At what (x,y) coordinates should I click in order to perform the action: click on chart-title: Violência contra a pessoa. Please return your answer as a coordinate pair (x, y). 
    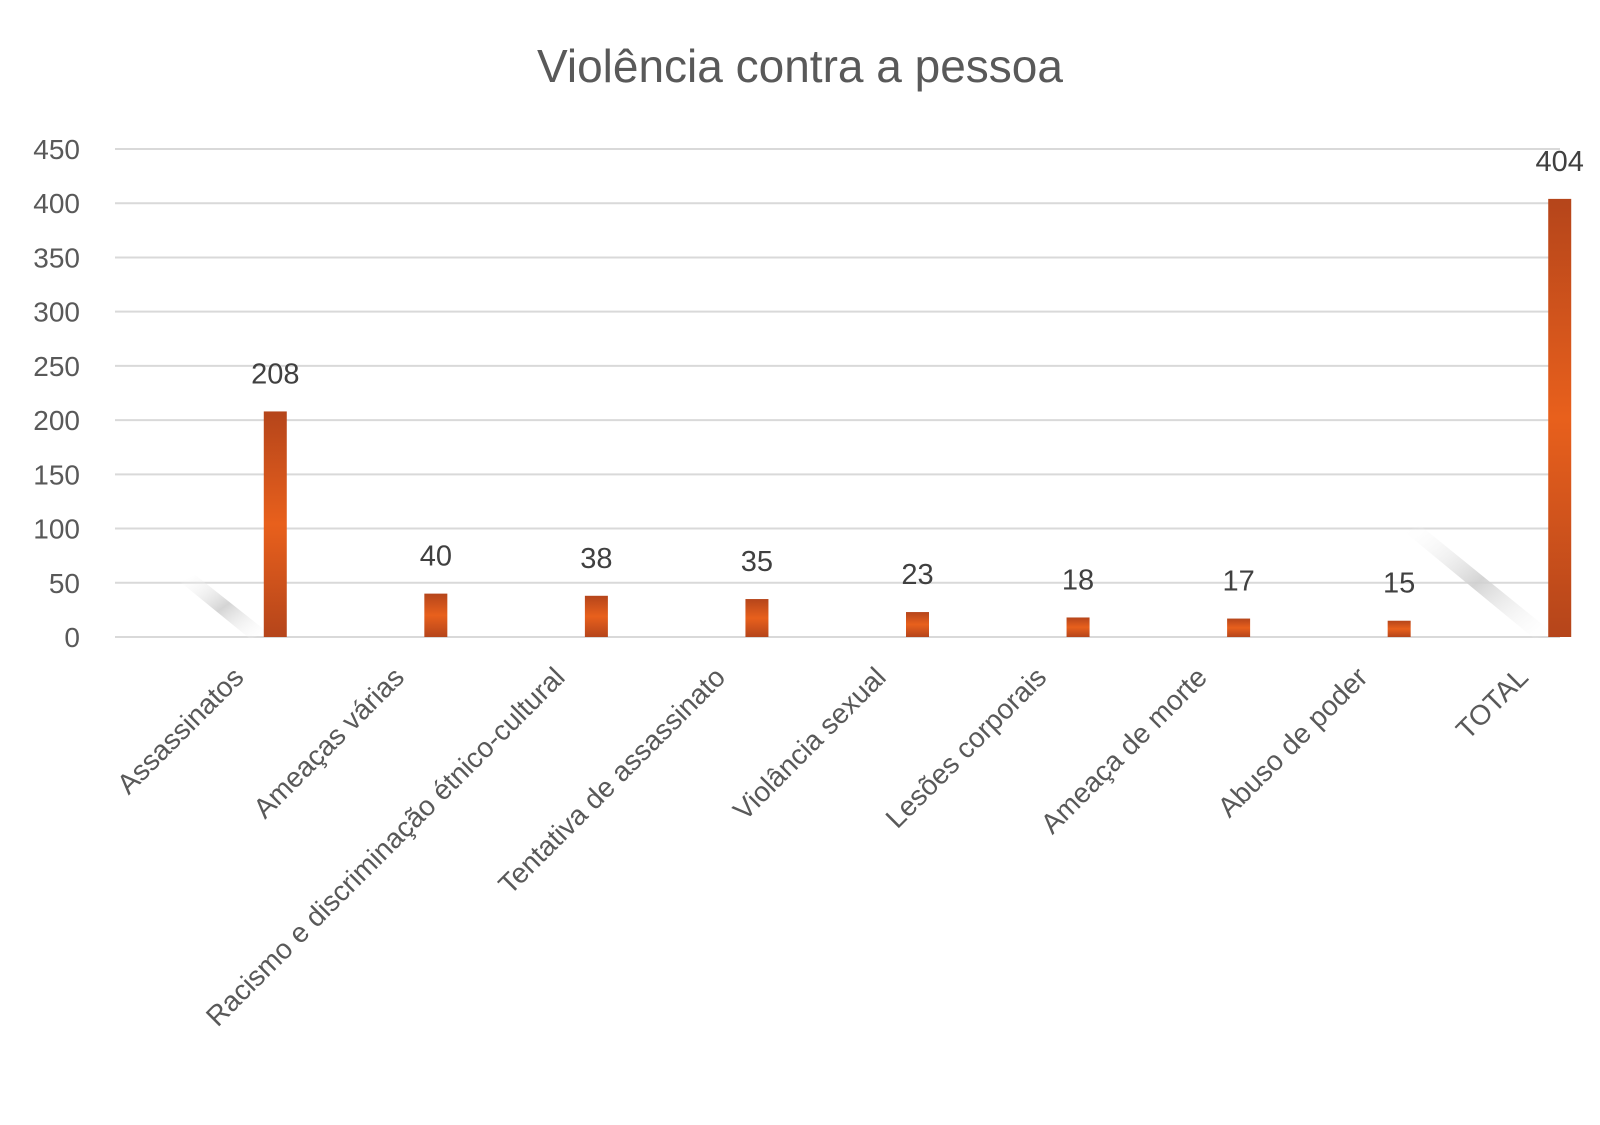
    Looking at the image, I should click on (800, 66).